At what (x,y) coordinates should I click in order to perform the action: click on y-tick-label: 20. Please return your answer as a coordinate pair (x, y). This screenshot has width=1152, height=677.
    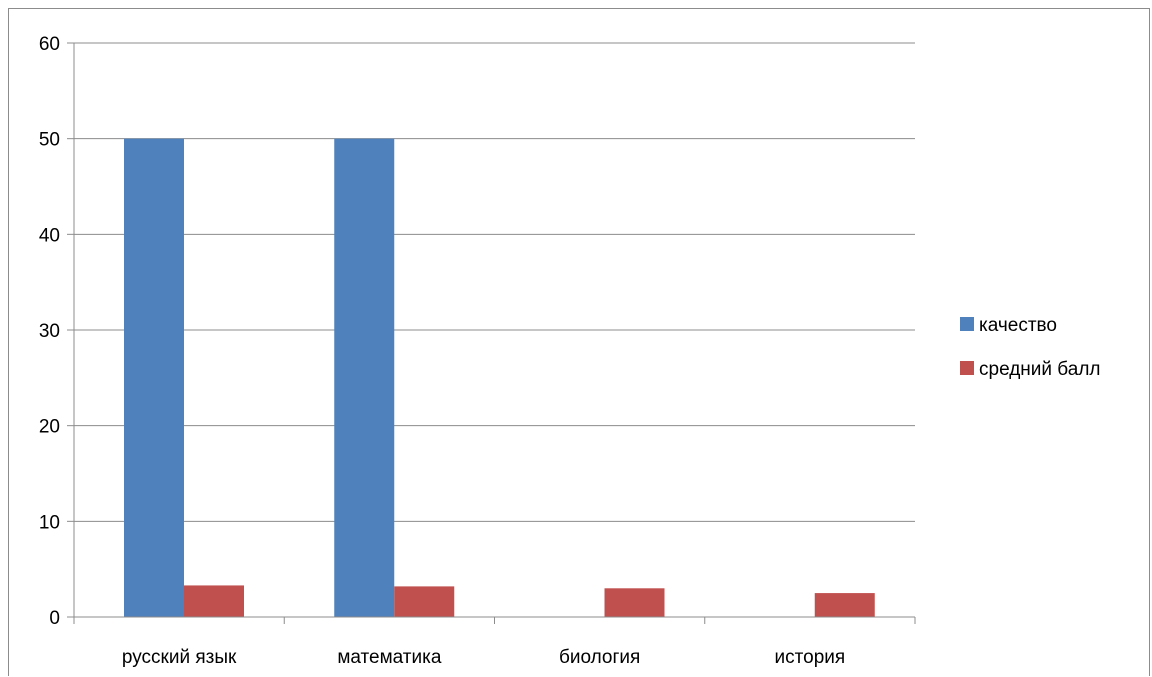
    Looking at the image, I should click on (49, 427).